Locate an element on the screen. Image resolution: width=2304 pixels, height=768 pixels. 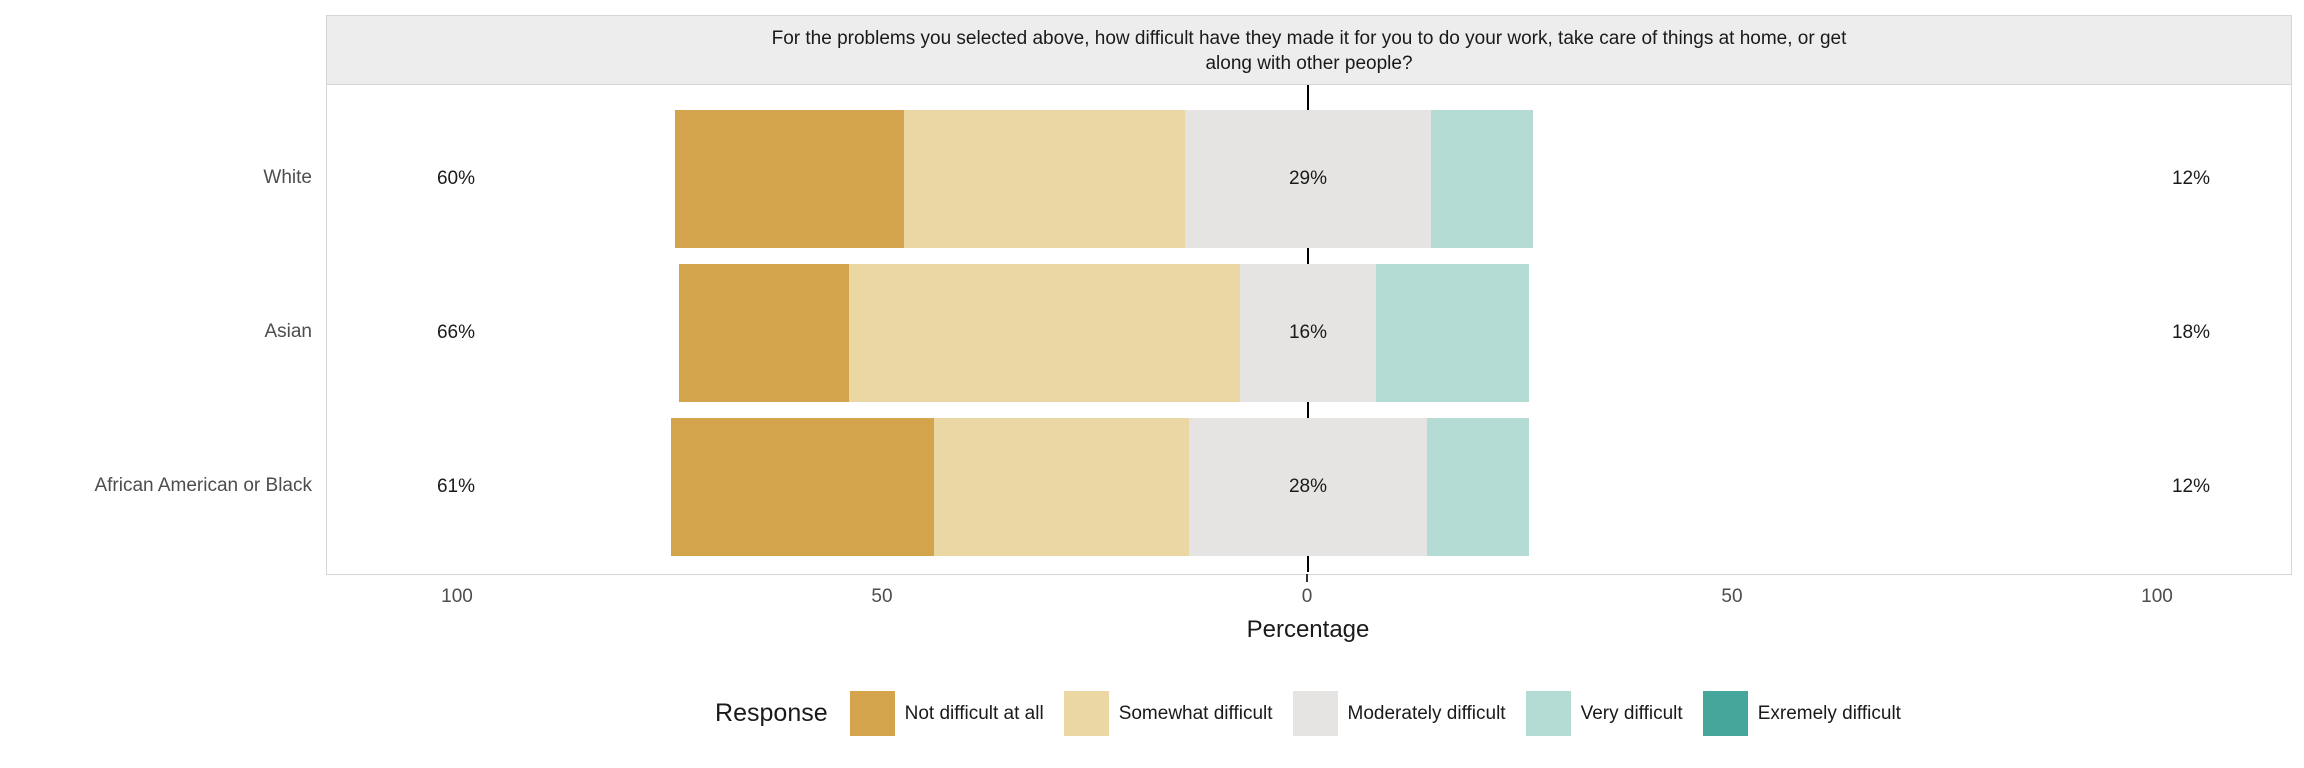
legend-item: Moderately difficult is located at coordinates (1399, 713).